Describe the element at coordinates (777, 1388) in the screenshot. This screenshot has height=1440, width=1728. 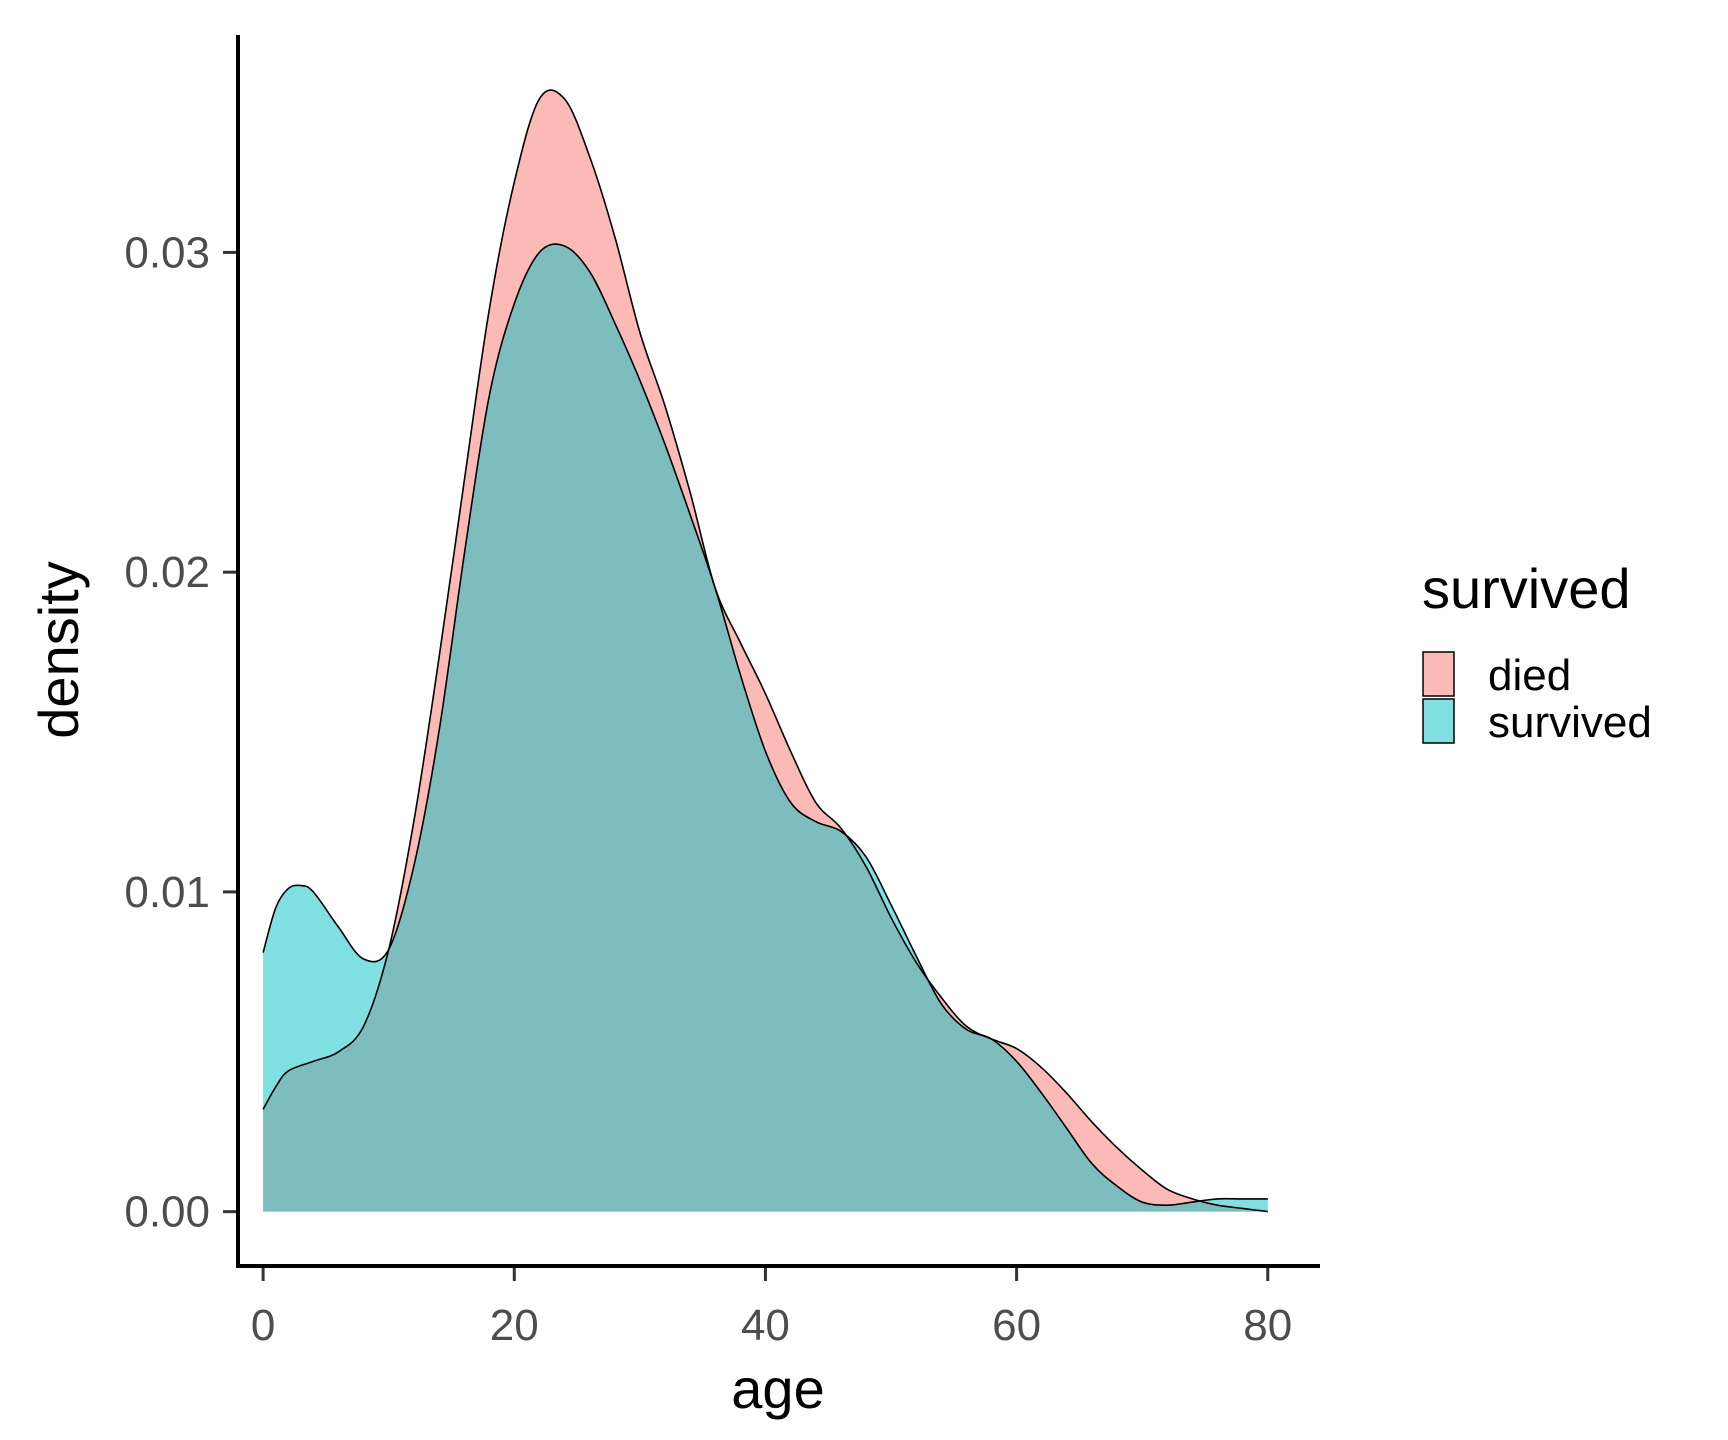
I see `x-axis-title: age` at that location.